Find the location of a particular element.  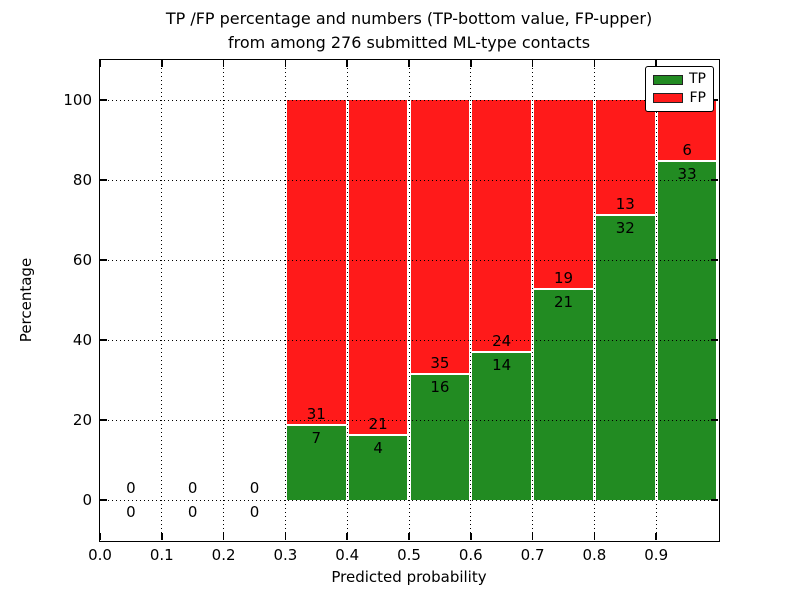

legend-entry-tp: TP is located at coordinates (679, 79).